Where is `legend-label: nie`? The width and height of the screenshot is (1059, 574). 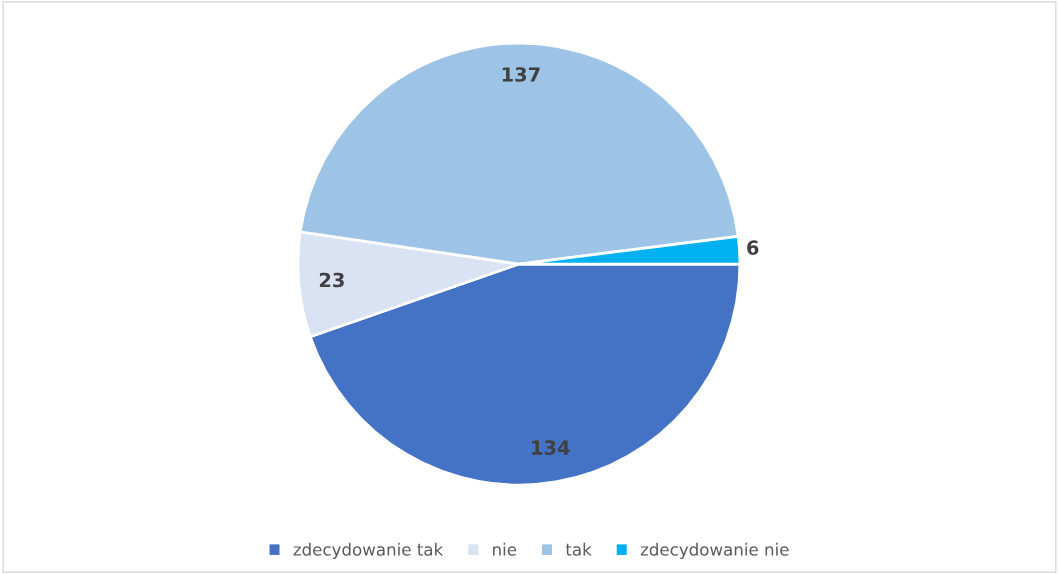 legend-label: nie is located at coordinates (505, 549).